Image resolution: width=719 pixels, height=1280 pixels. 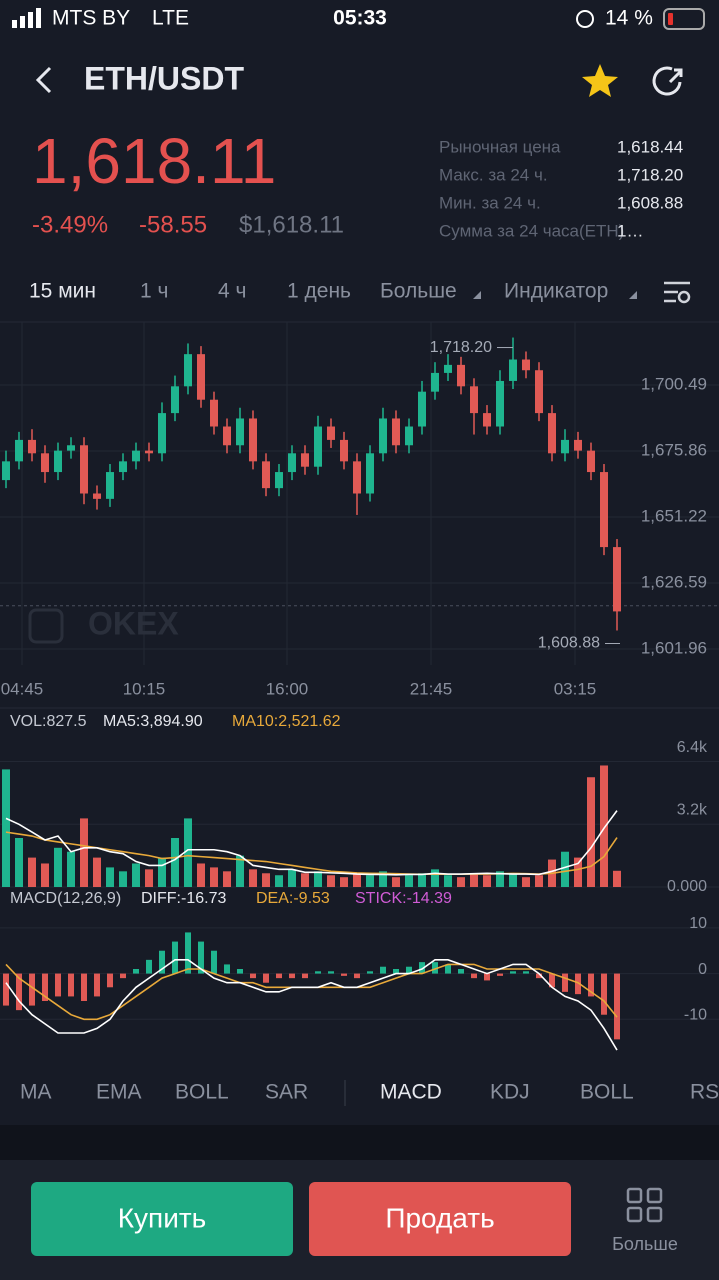 What do you see at coordinates (286, 721) in the screenshot?
I see `ma10-label: MA10:2,521.62` at bounding box center [286, 721].